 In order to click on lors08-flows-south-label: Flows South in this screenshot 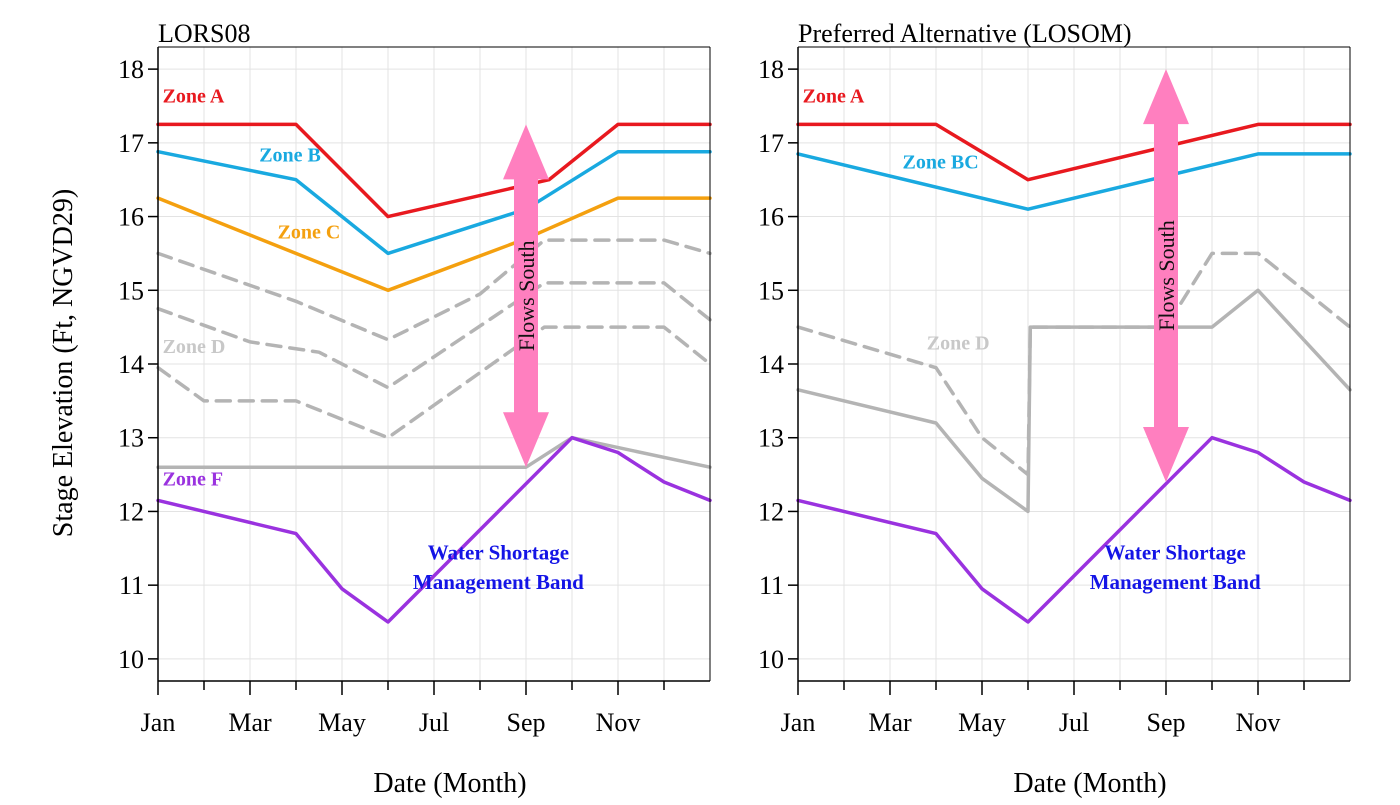, I will do `click(526, 295)`.